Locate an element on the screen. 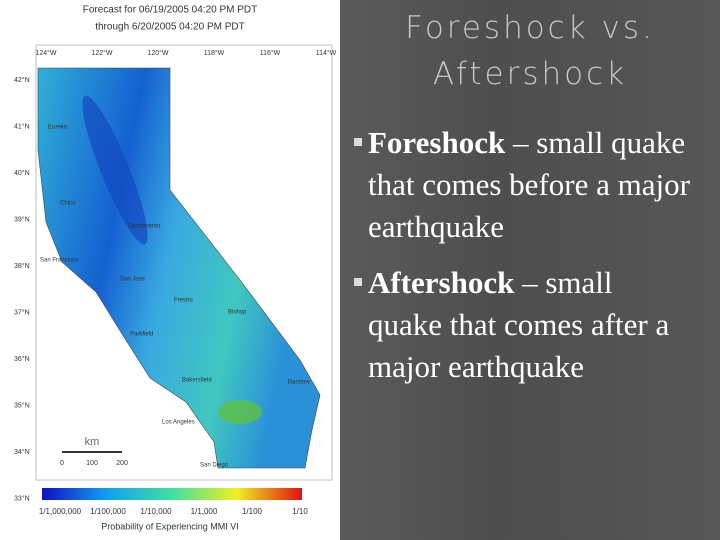  latitude-label: 42°N is located at coordinates (22, 80).